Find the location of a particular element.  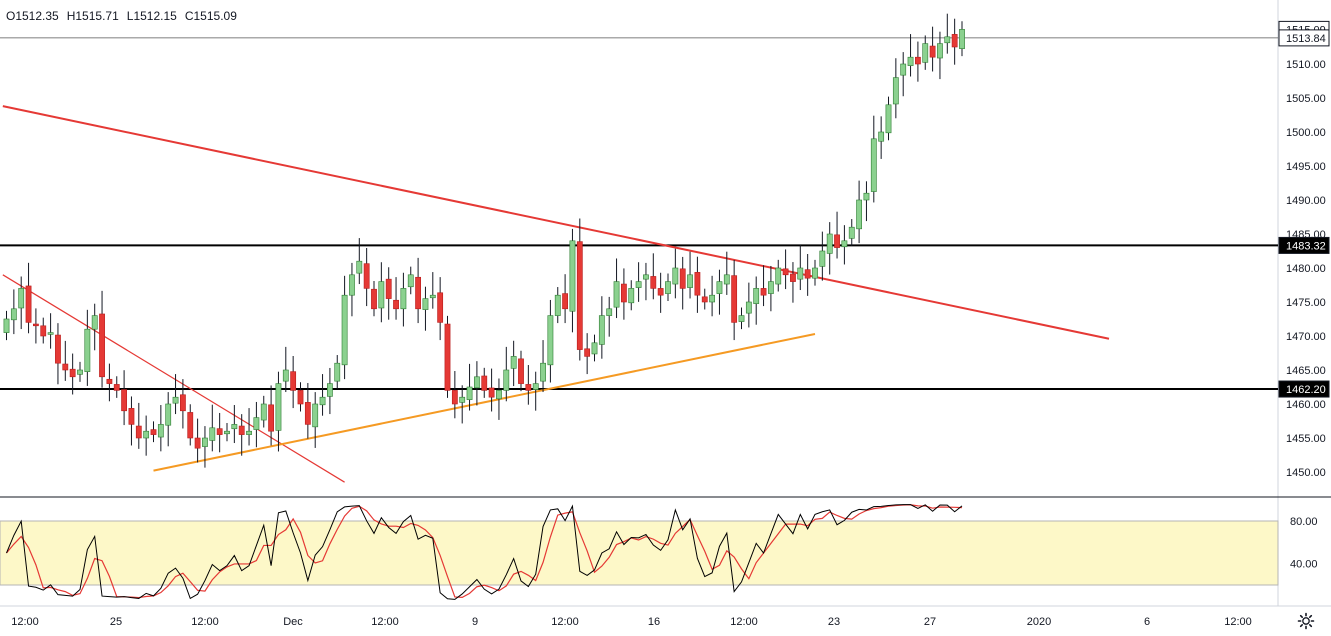

price-label-text: 1483.32 is located at coordinates (1306, 246).